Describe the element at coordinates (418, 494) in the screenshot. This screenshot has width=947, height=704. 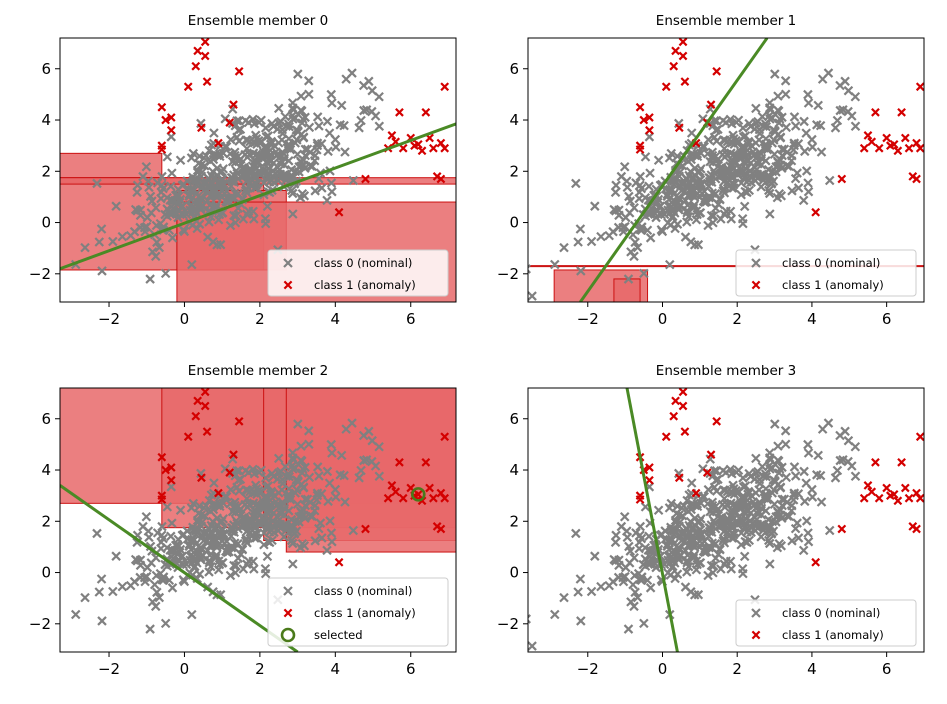
I see `selected-point` at that location.